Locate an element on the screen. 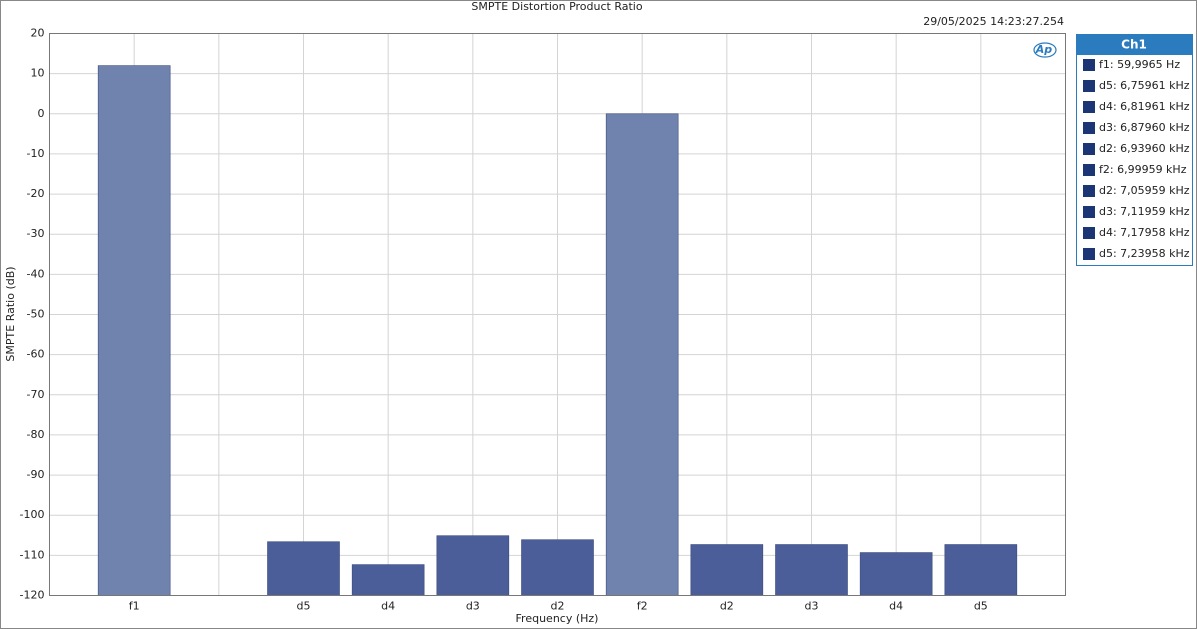 The image size is (1197, 629). y-tick-label: -30 is located at coordinates (36, 233).